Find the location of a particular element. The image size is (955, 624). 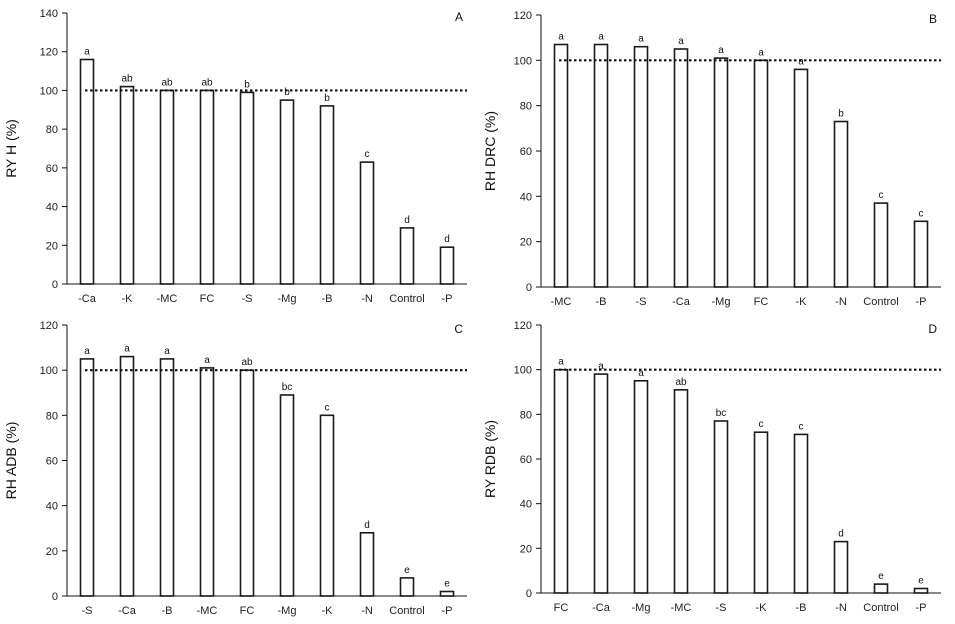

y-axis-title: RY RDB (%) is located at coordinates (490, 459).